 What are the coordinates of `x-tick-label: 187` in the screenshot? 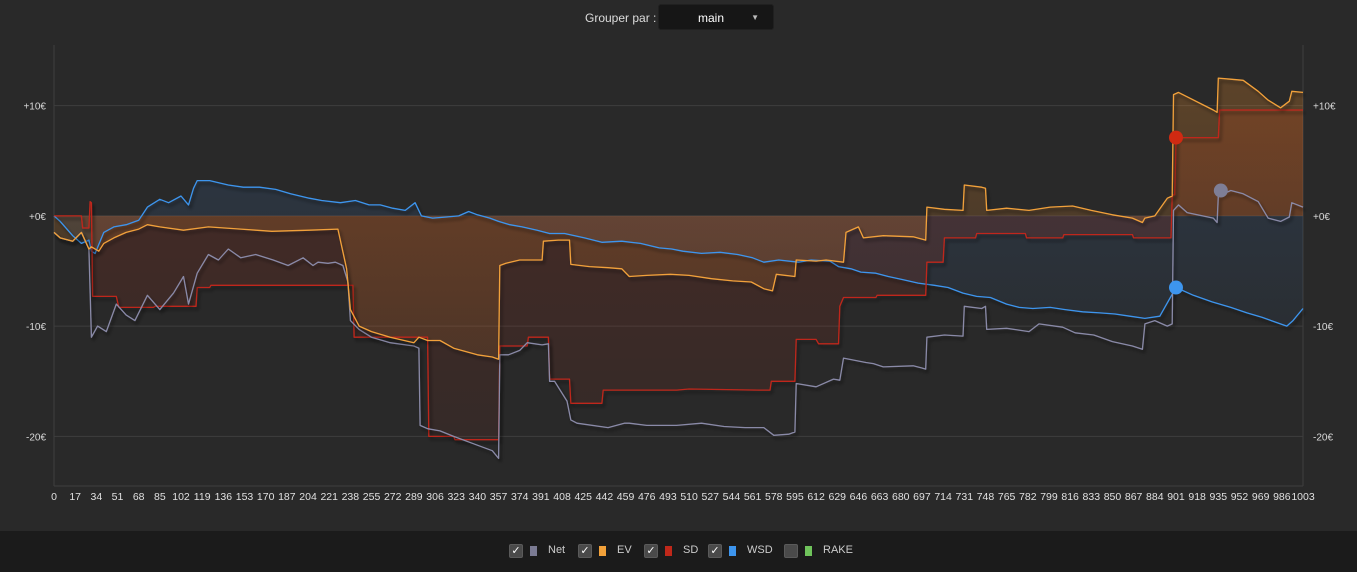 It's located at (287, 497).